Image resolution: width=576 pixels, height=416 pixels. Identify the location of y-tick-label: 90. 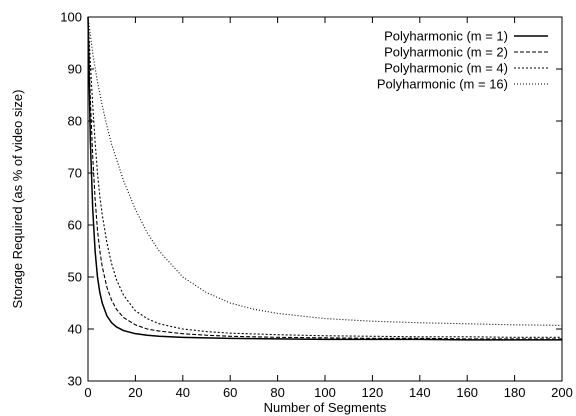
(75, 69).